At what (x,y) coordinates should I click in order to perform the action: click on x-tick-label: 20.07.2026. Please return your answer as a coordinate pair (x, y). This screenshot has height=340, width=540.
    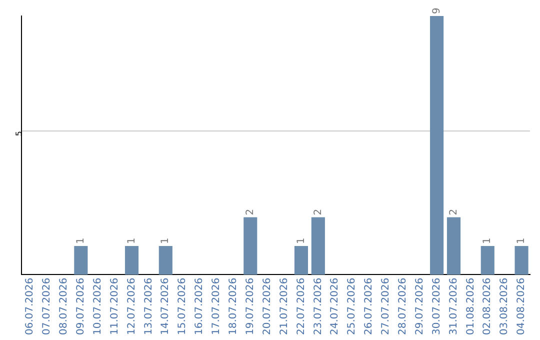
    Looking at the image, I should click on (267, 307).